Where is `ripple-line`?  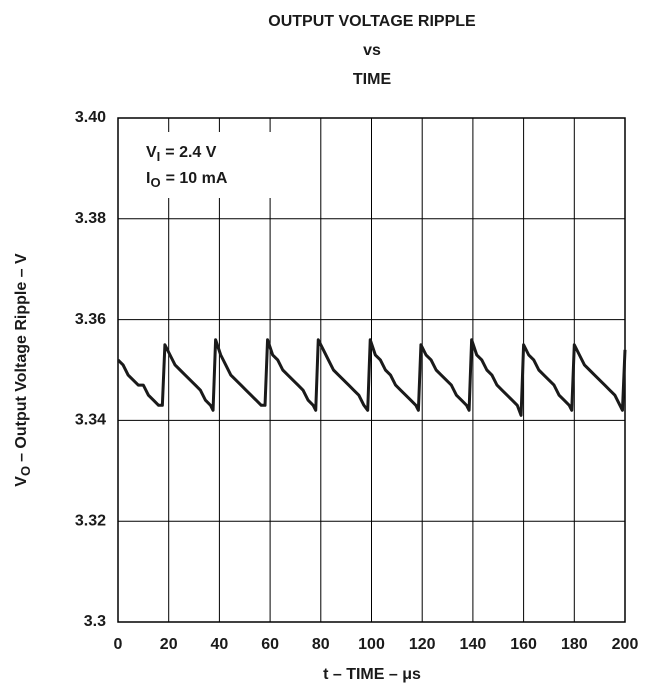
ripple-line is located at coordinates (371, 377).